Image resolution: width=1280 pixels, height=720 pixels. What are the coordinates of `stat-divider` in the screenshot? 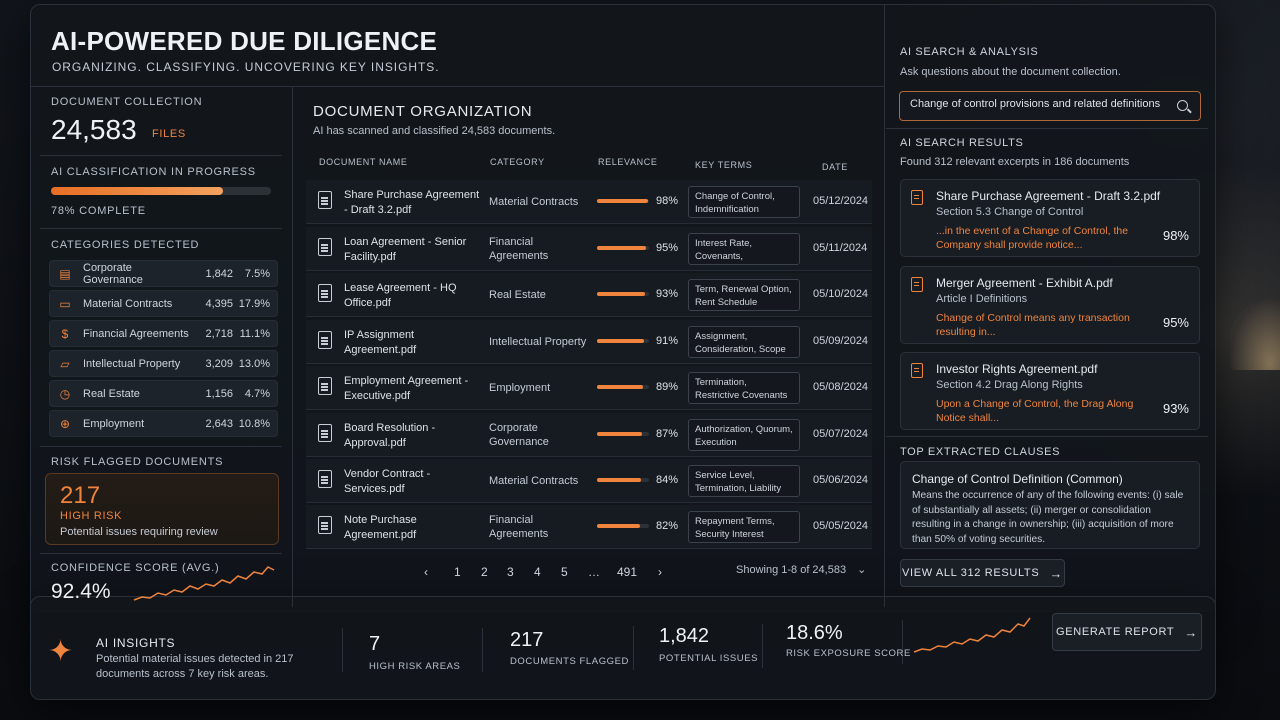 It's located at (633, 648).